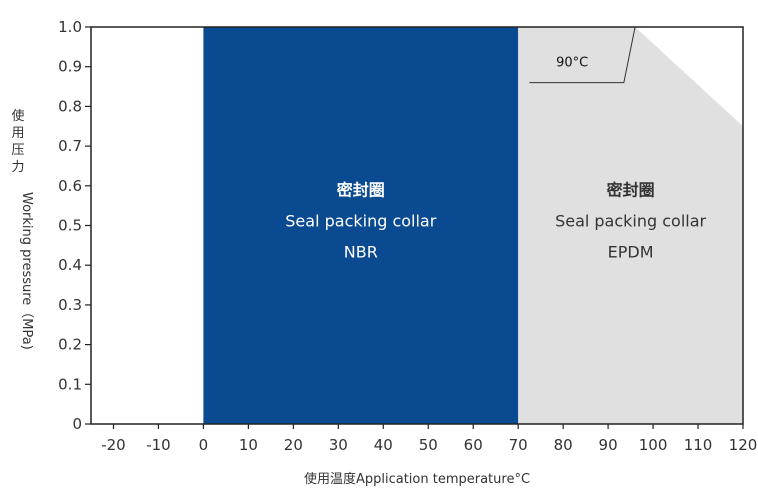 The height and width of the screenshot is (492, 758). I want to click on y-axis-title-char: 使, so click(17, 116).